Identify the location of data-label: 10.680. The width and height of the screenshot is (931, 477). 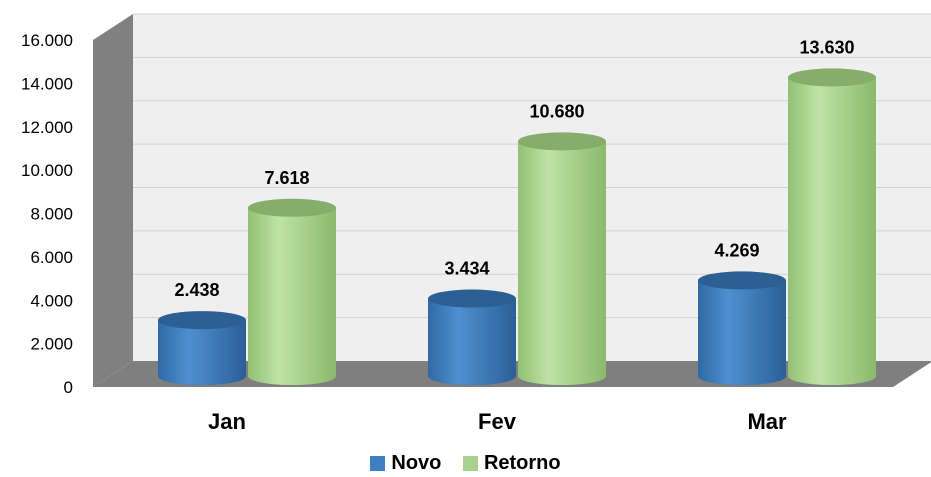
(556, 111).